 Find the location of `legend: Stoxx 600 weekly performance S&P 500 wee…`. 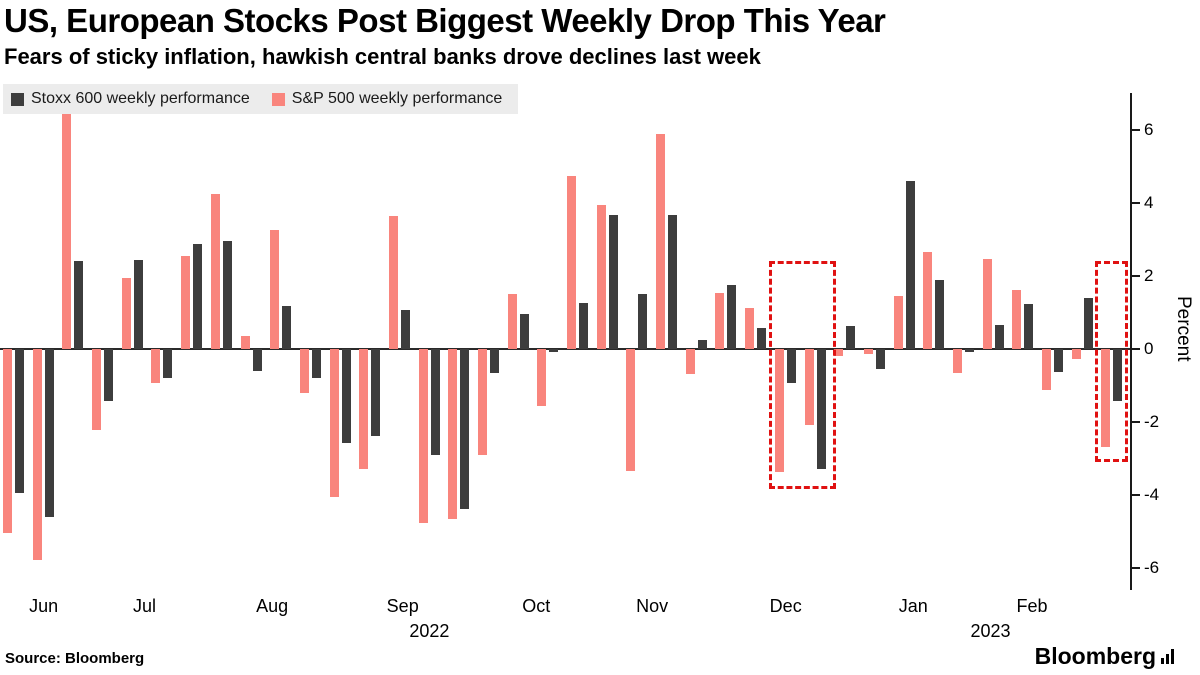

legend: Stoxx 600 weekly performance S&P 500 wee… is located at coordinates (261, 99).